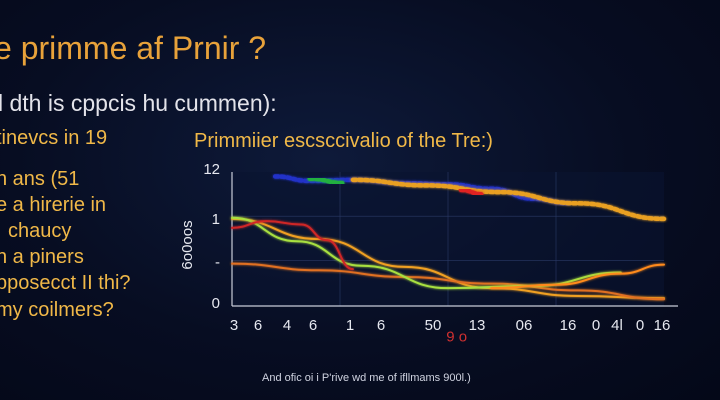 Image resolution: width=720 pixels, height=400 pixels. What do you see at coordinates (53, 205) in the screenshot?
I see `left-text-line: e a hirerie in` at bounding box center [53, 205].